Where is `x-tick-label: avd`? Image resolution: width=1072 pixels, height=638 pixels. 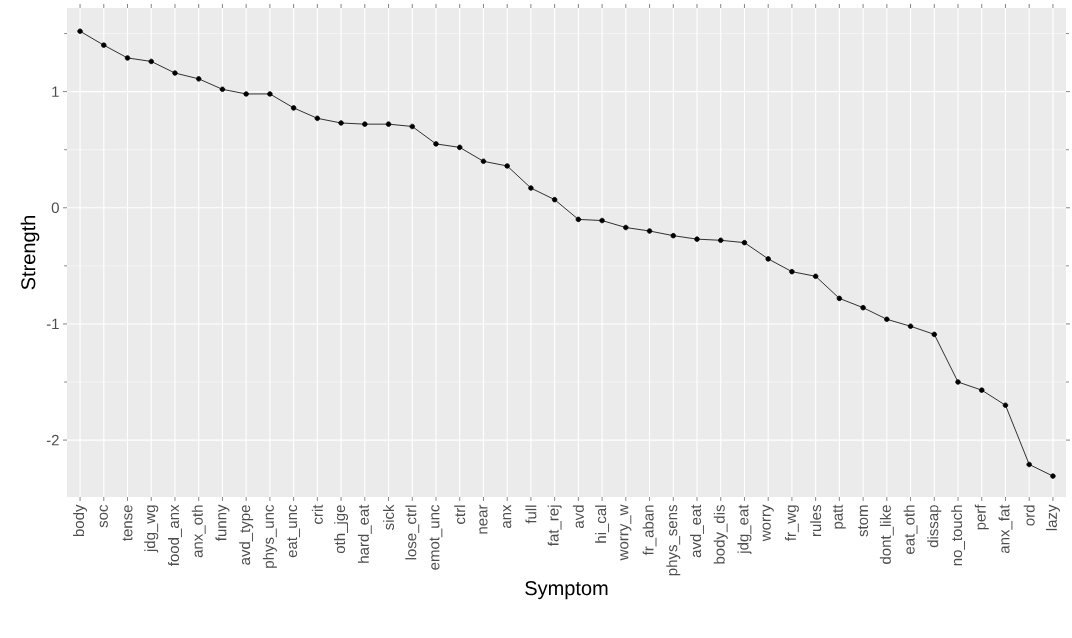
x-tick-label: avd is located at coordinates (578, 517).